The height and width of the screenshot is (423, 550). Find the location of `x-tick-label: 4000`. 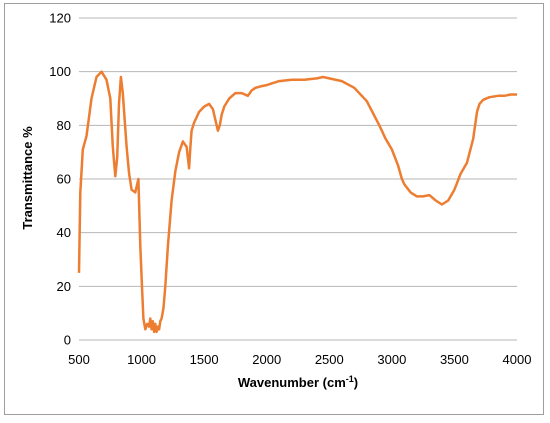

x-tick-label: 4000 is located at coordinates (517, 359).